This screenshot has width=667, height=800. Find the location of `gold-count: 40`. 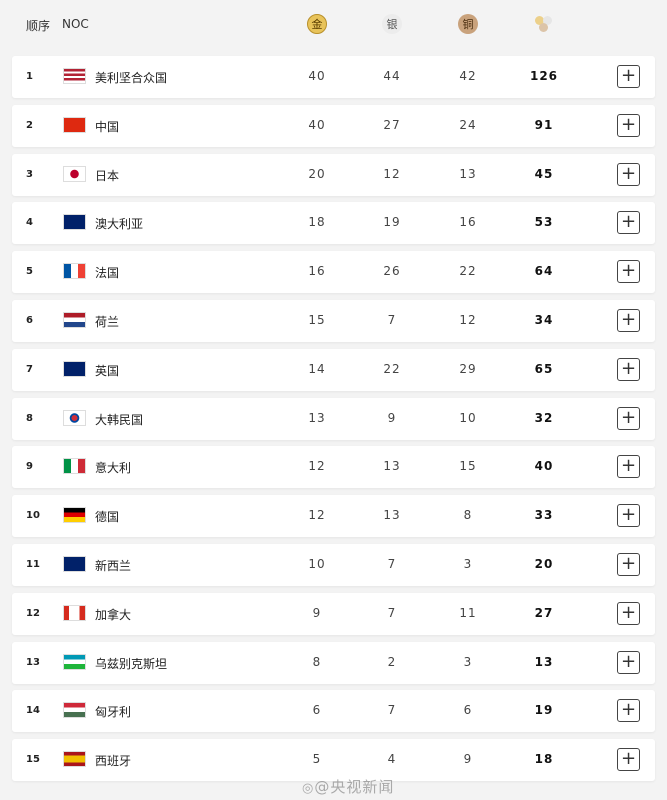

gold-count: 40 is located at coordinates (317, 124).